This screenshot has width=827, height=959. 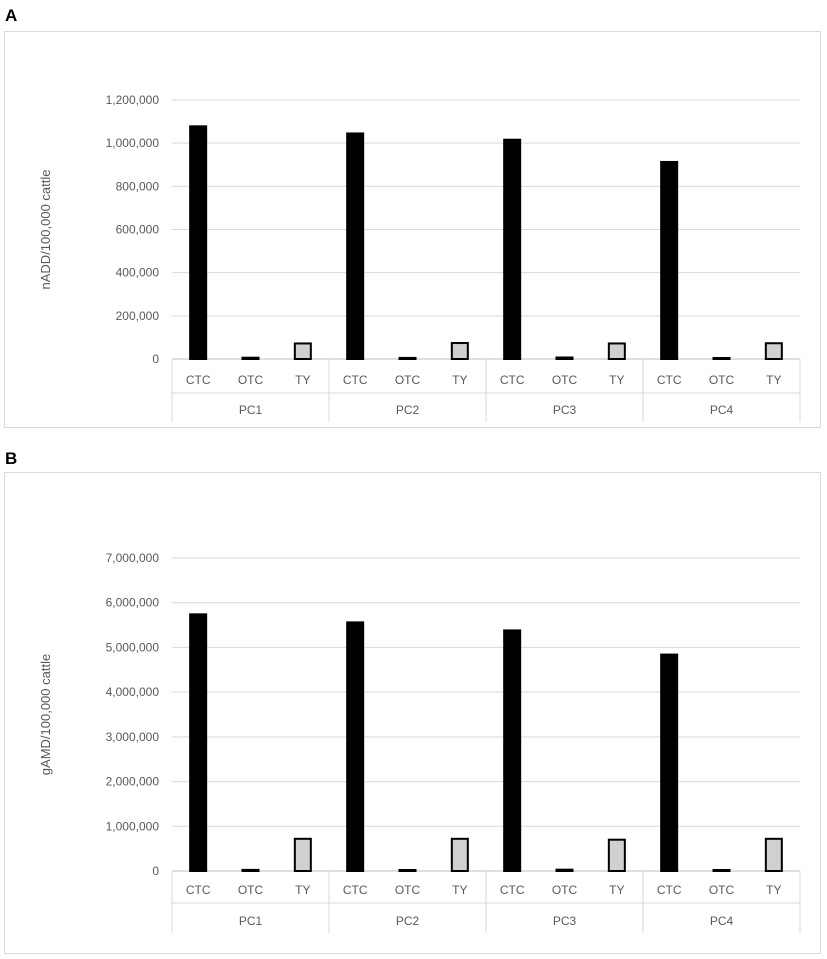 What do you see at coordinates (133, 603) in the screenshot?
I see `y-tick-label: 6,000,000` at bounding box center [133, 603].